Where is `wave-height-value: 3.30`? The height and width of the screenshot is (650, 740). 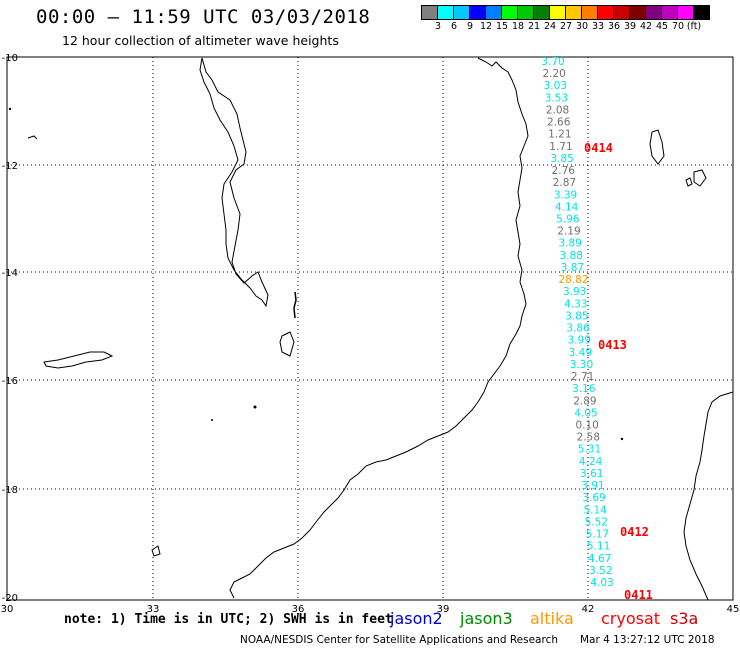
wave-height-value: 3.30 is located at coordinates (581, 365).